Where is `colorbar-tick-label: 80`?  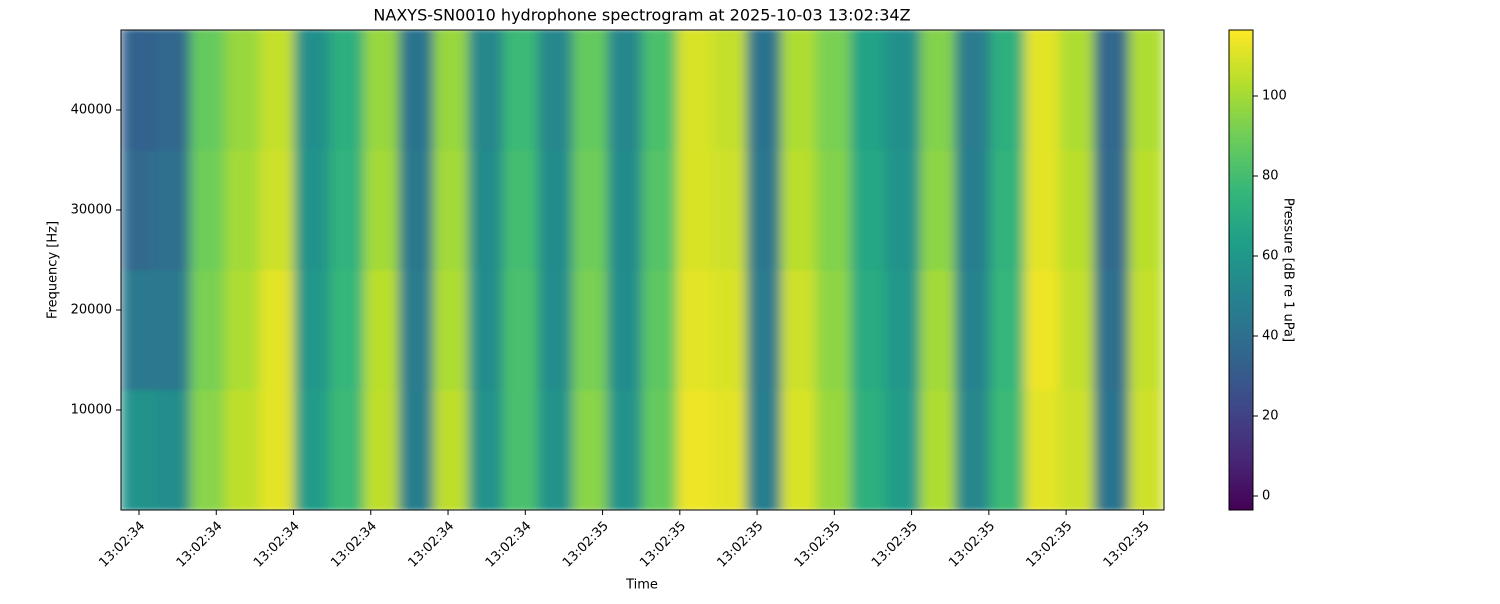 colorbar-tick-label: 80 is located at coordinates (1270, 176).